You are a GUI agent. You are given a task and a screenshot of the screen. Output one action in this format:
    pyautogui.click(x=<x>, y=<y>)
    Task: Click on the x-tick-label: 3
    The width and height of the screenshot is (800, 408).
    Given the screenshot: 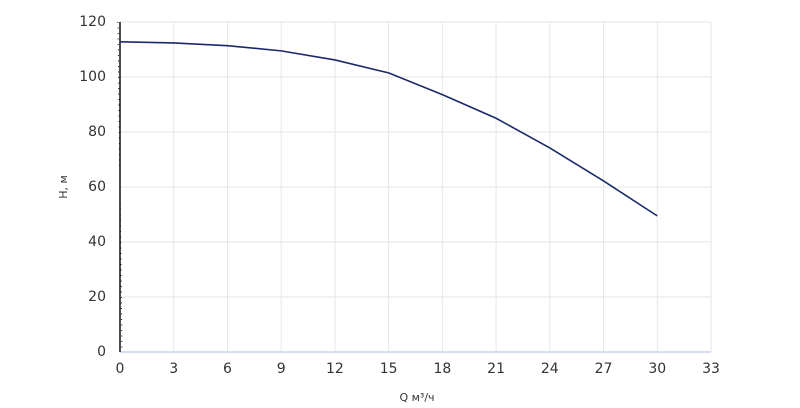 What is the action you would take?
    pyautogui.click(x=173, y=369)
    